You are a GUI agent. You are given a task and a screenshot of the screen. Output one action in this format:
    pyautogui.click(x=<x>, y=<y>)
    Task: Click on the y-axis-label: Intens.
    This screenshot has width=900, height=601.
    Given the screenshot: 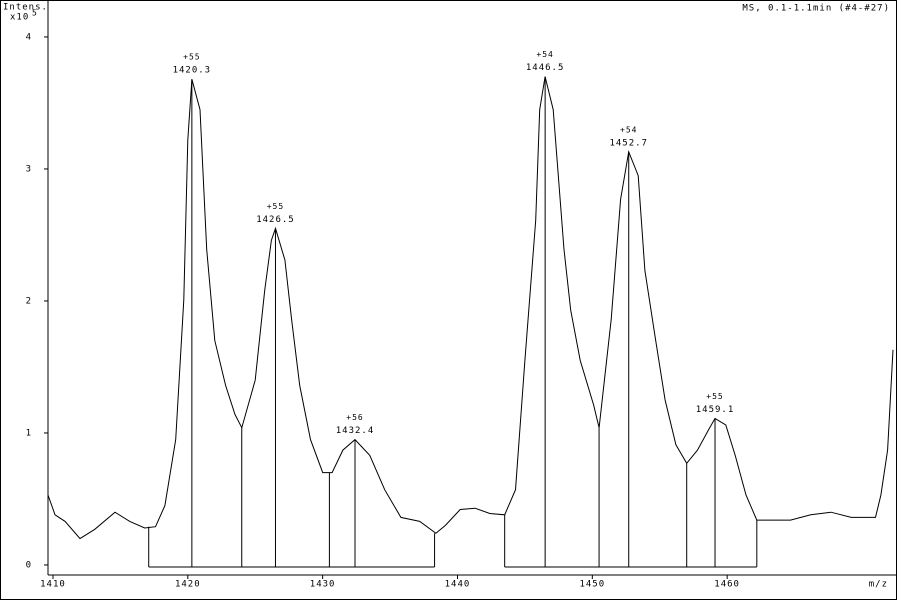 What is the action you would take?
    pyautogui.click(x=25, y=8)
    